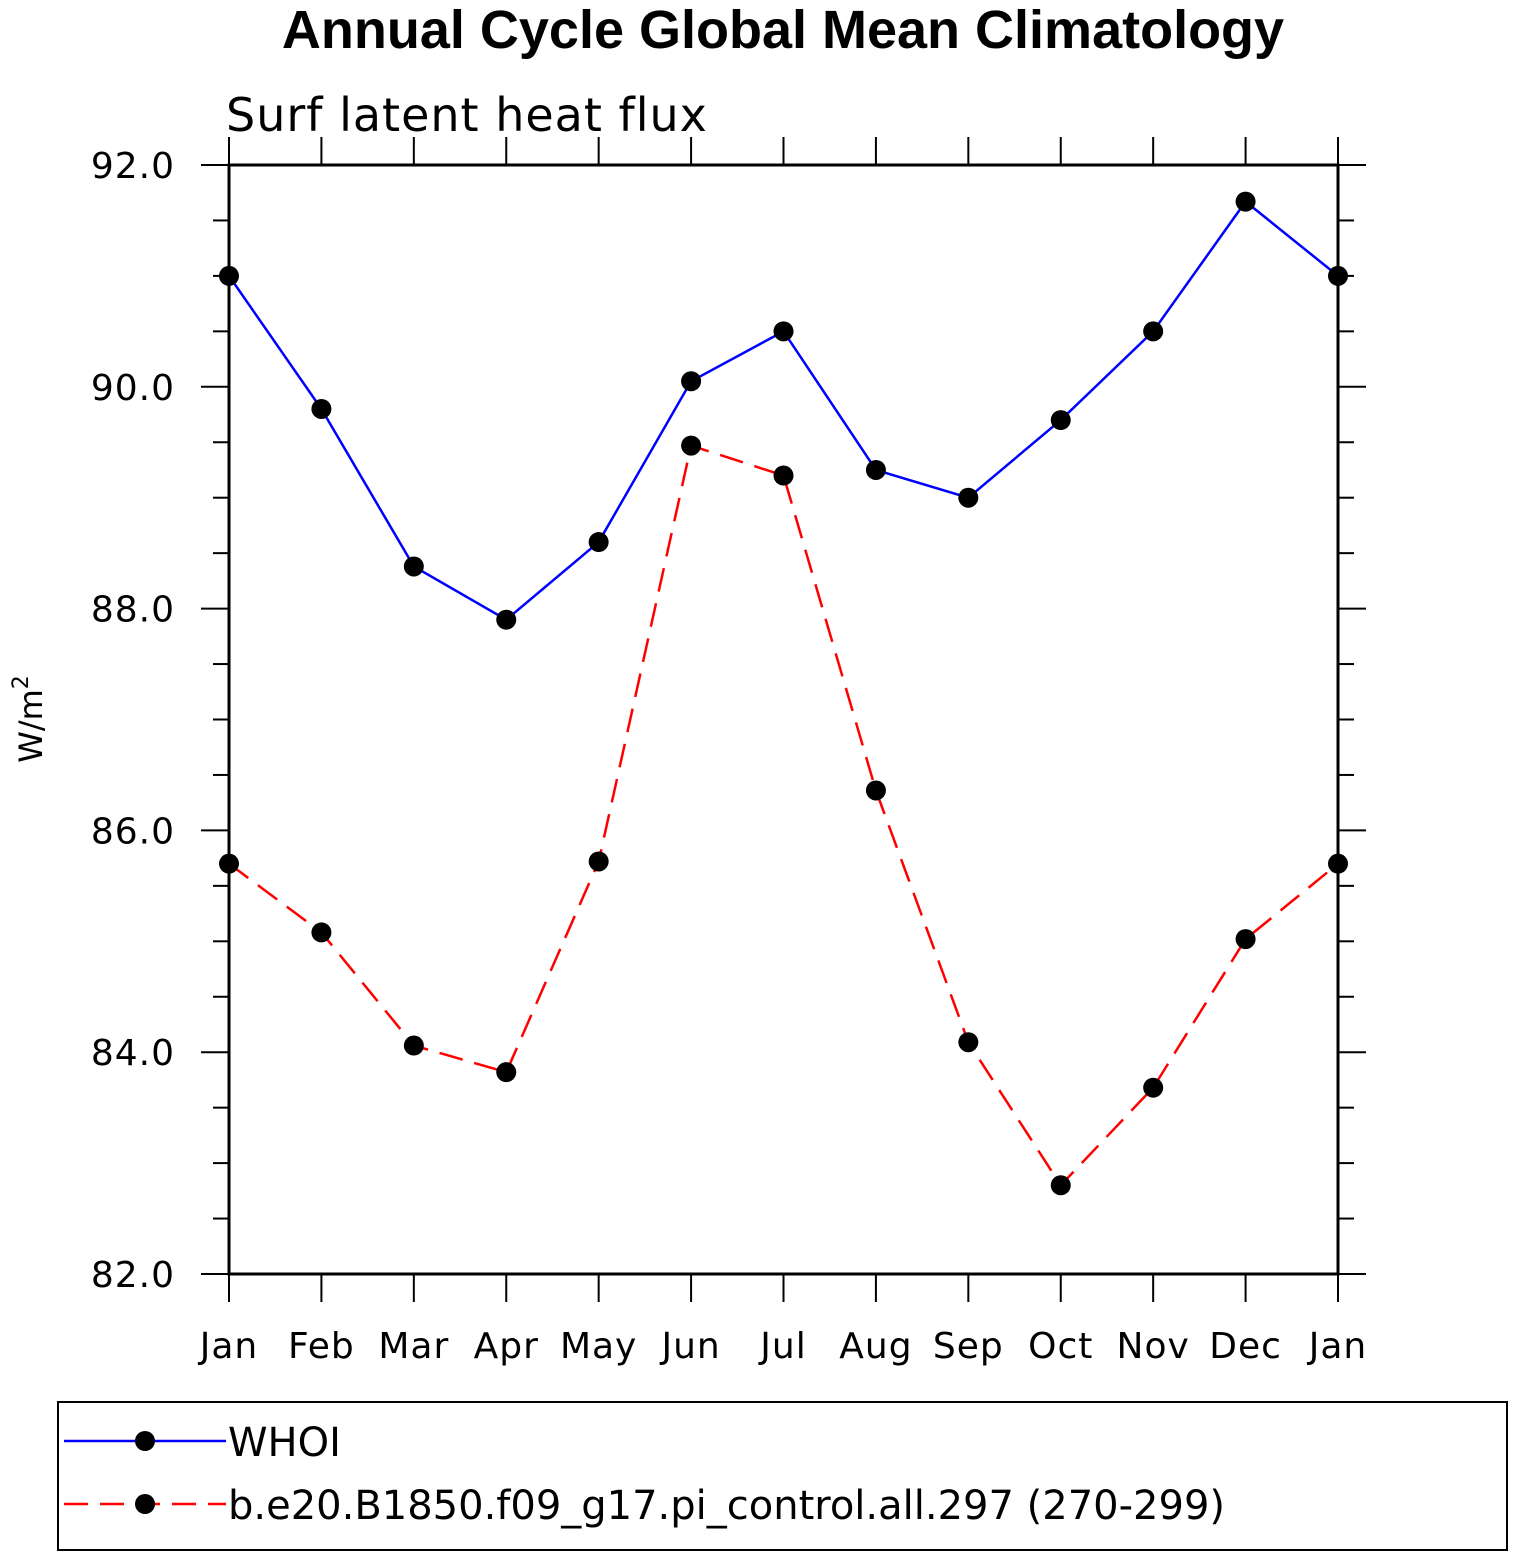 The height and width of the screenshot is (1556, 1514). Describe the element at coordinates (31, 726) in the screenshot. I see `y-axis-label-unit: W/m` at that location.